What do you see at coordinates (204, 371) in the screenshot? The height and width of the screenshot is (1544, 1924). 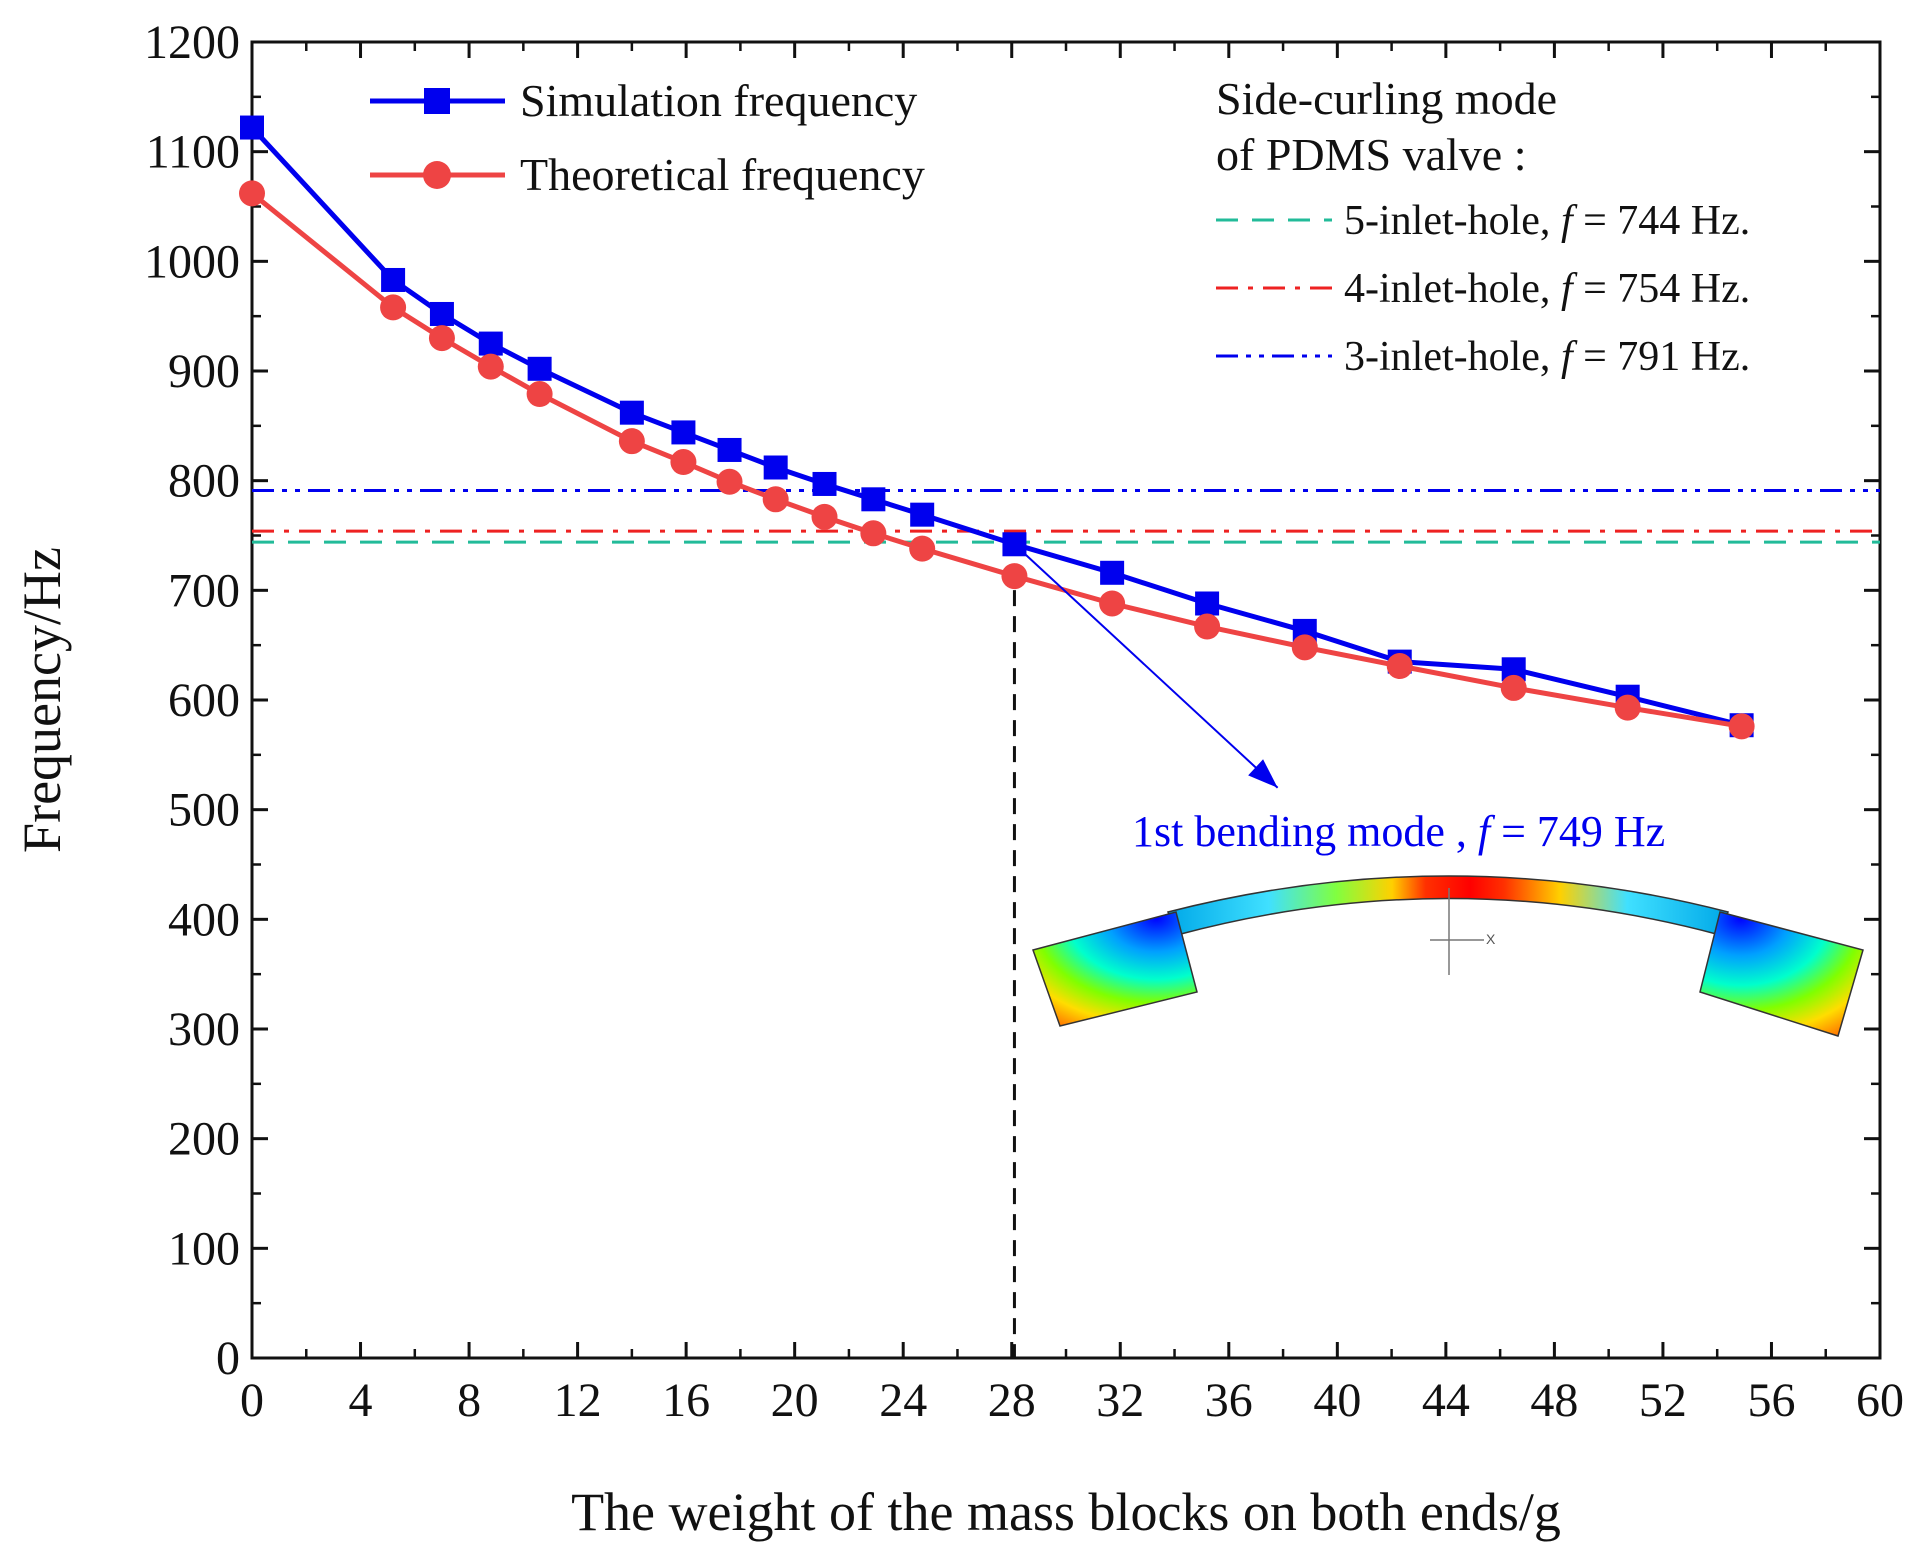 I see `y-tick-label: 900` at bounding box center [204, 371].